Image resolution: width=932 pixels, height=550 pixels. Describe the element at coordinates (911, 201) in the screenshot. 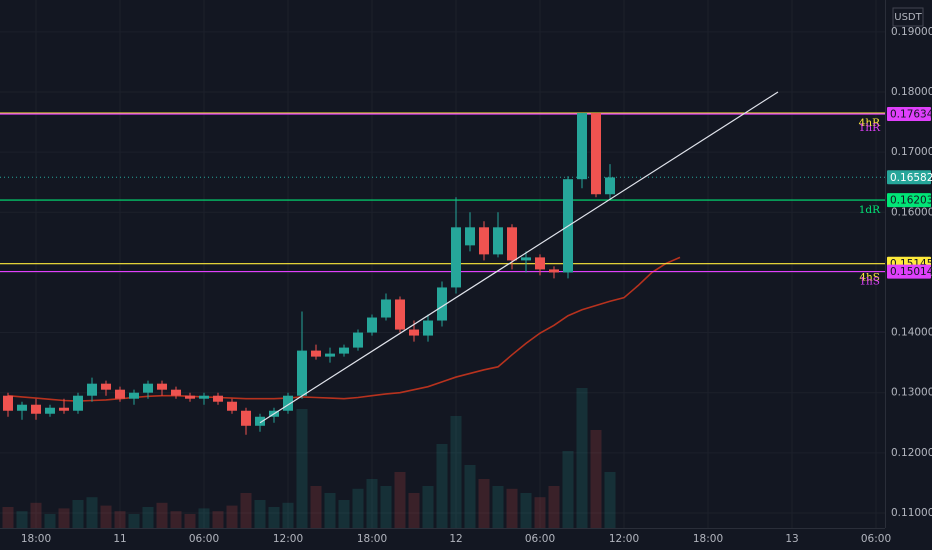

I see `price-tag-label: 0.16203` at that location.